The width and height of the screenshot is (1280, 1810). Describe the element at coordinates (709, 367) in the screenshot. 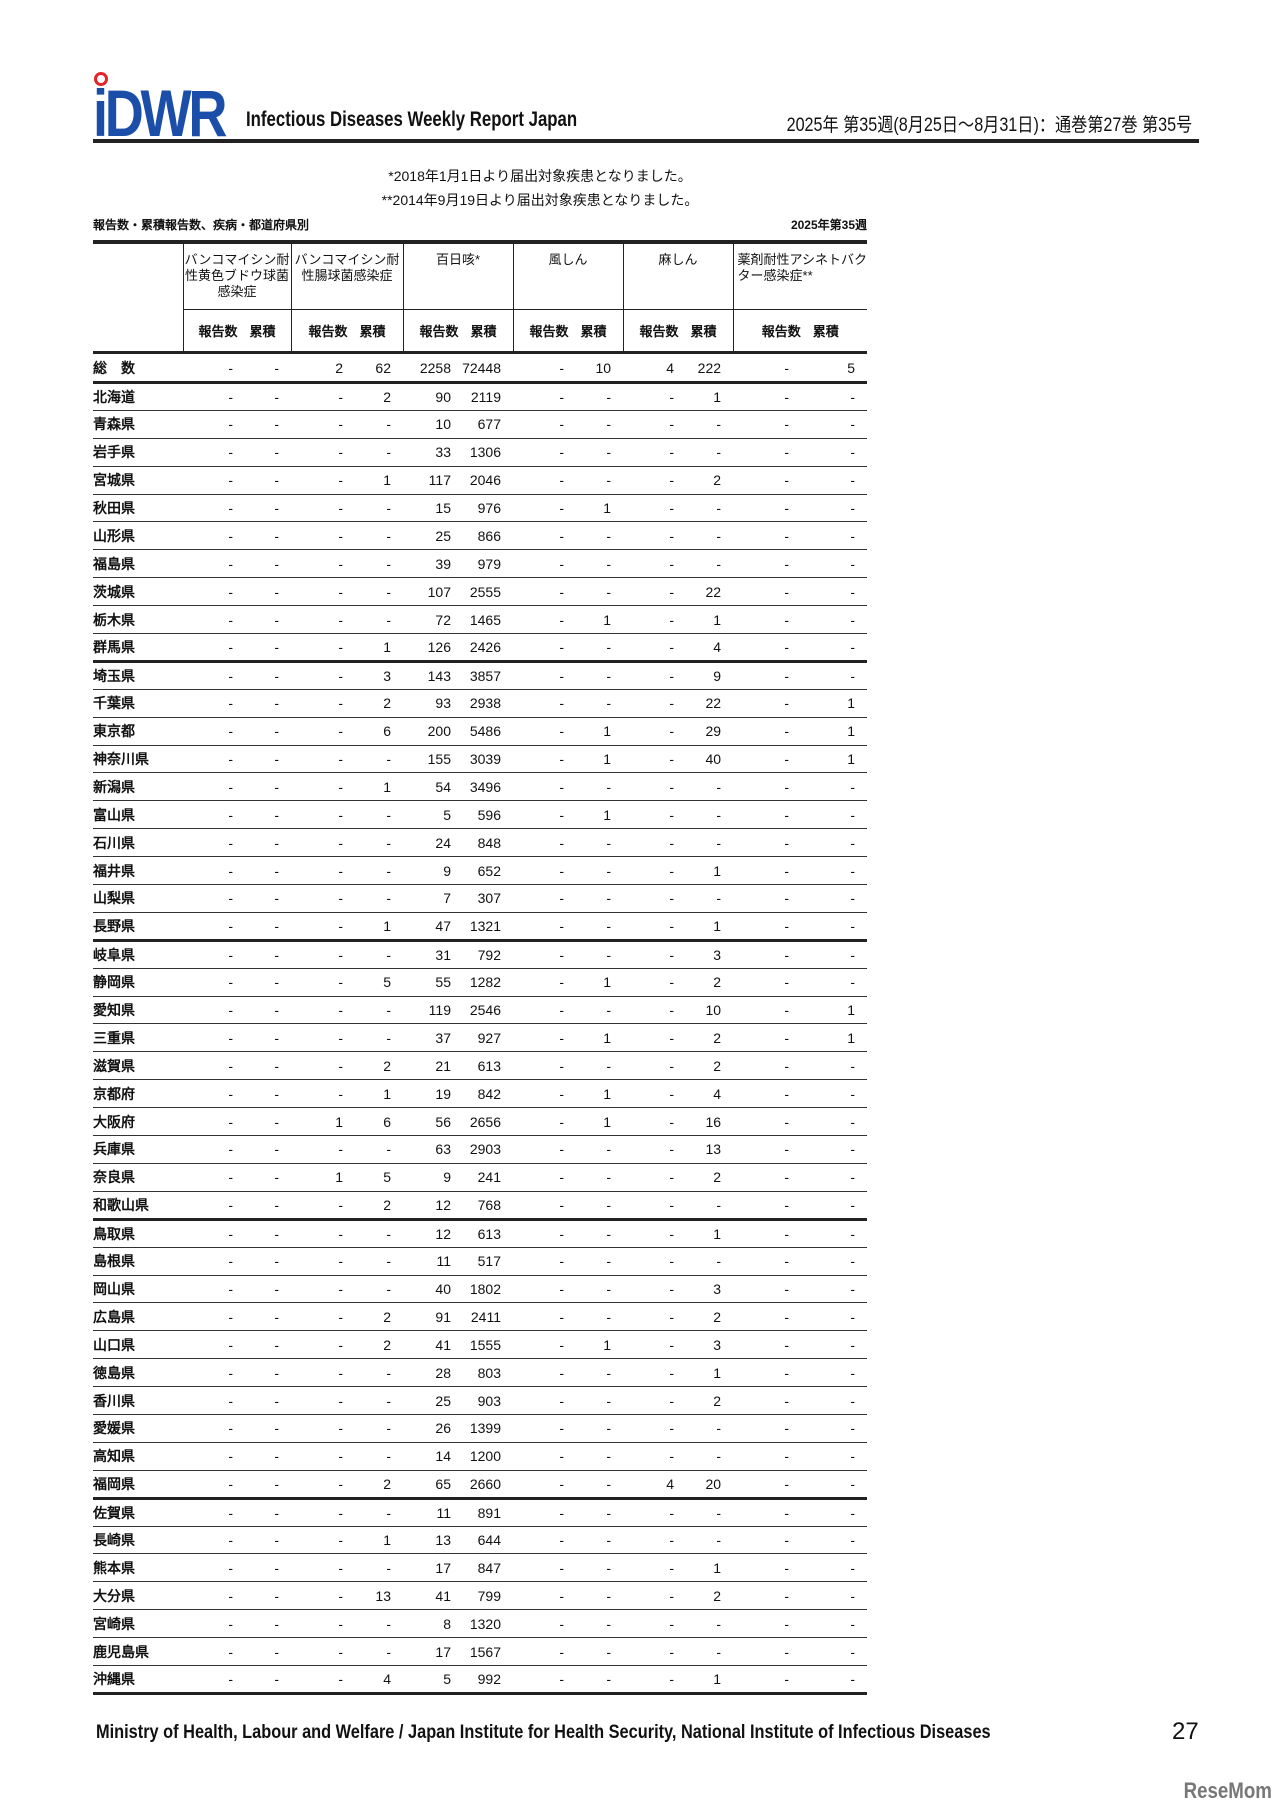

I see `table-cell: 222` at that location.